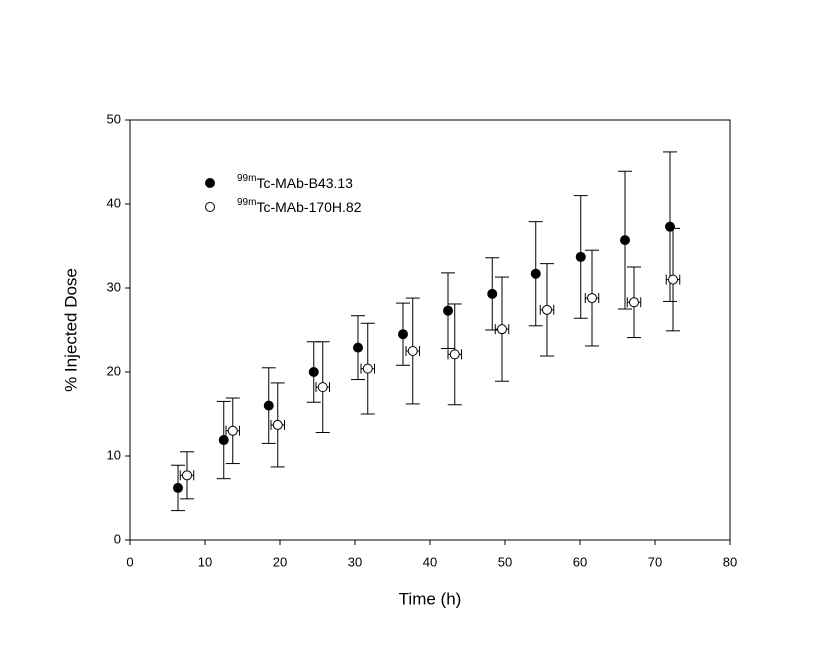 Image resolution: width=820 pixels, height=670 pixels. I want to click on y-tick-label: 50, so click(114, 118).